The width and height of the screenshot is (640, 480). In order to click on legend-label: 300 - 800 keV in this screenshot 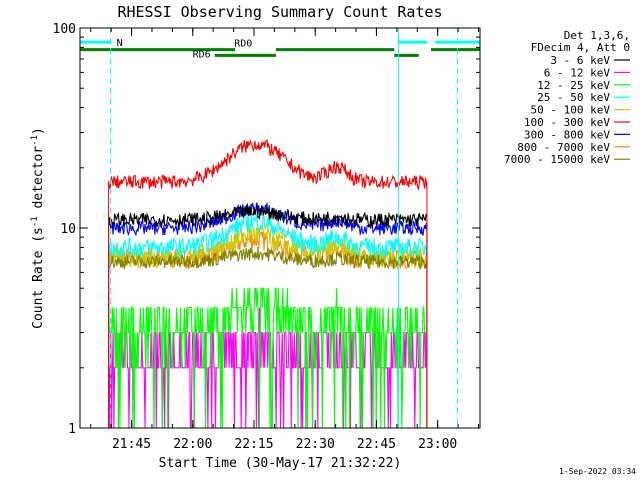, I will do `click(567, 134)`.